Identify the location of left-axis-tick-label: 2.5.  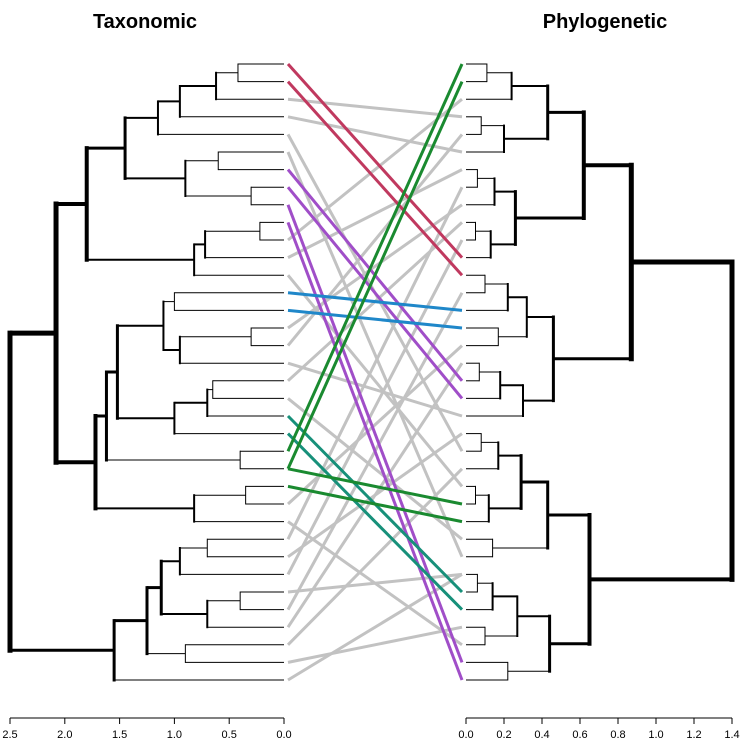
(9, 735).